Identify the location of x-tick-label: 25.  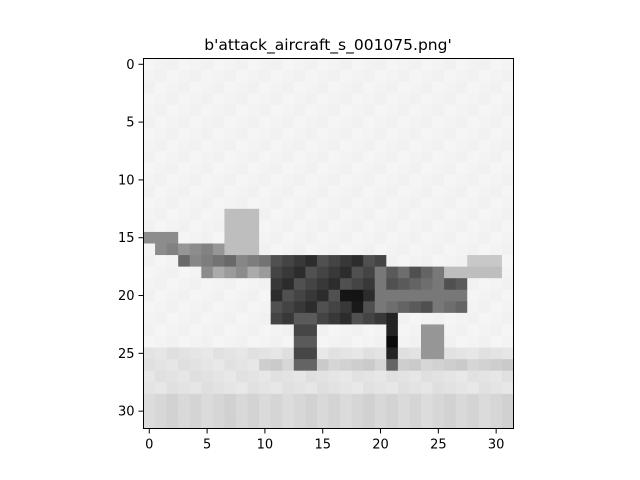
(438, 445).